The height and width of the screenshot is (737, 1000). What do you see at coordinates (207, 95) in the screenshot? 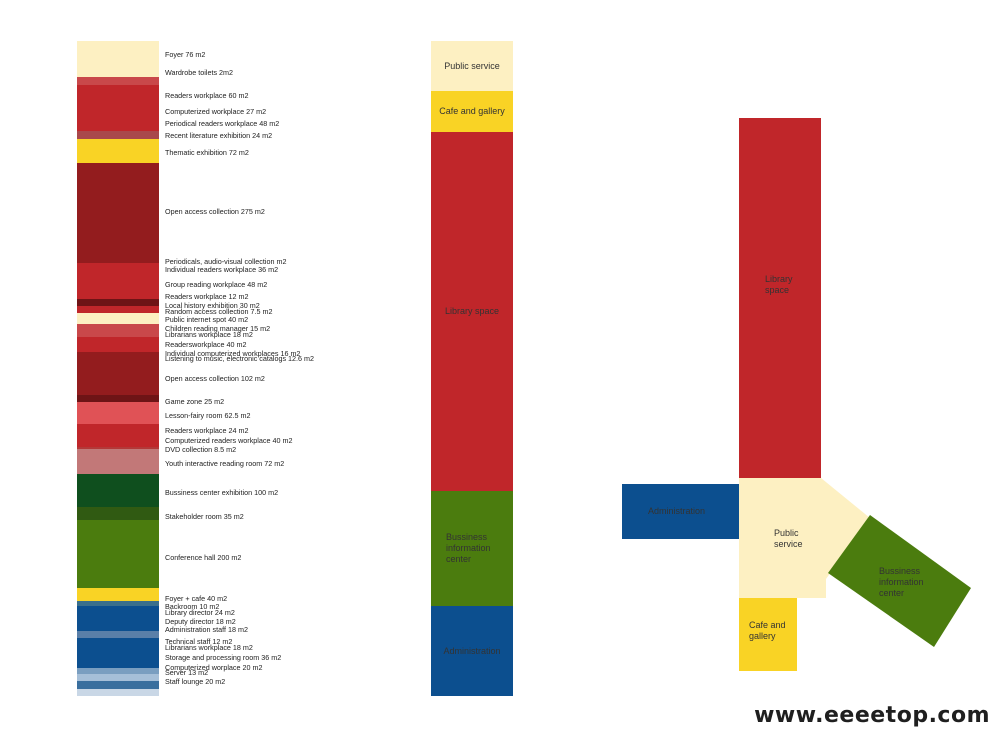
I see `stack-segment-label: Readers workplace 60 m2` at bounding box center [207, 95].